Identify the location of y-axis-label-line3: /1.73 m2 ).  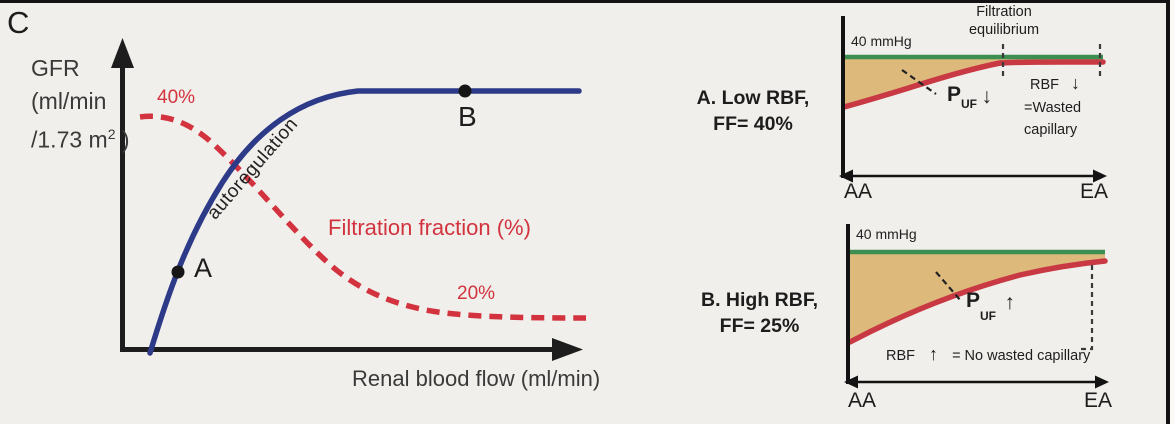
(80, 139).